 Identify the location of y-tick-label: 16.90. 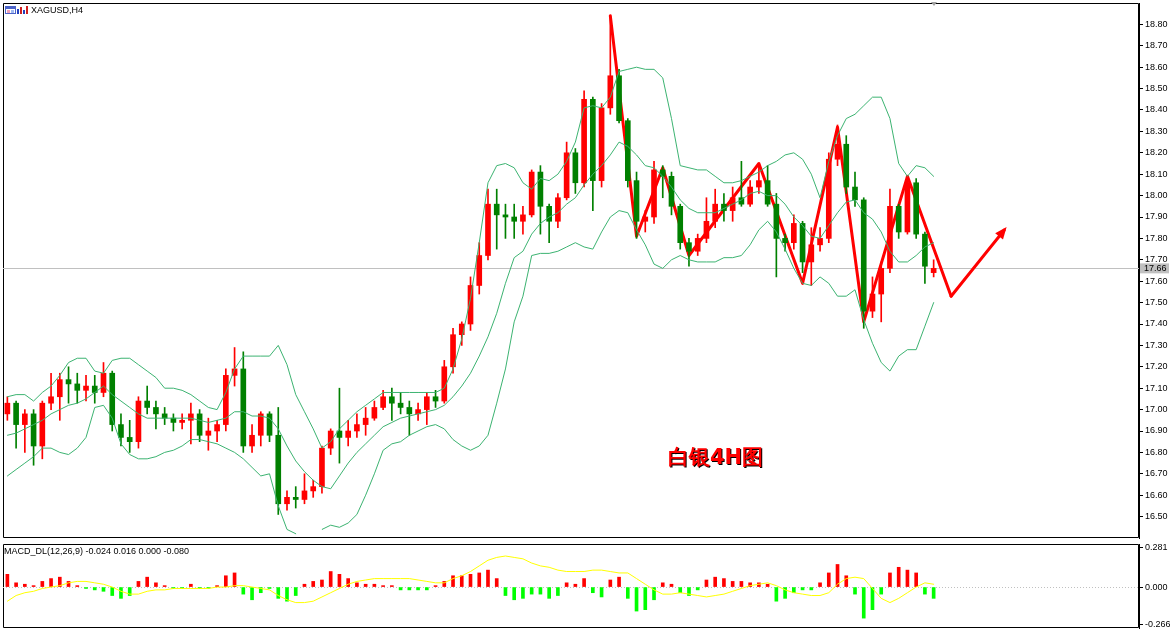
(1156, 430).